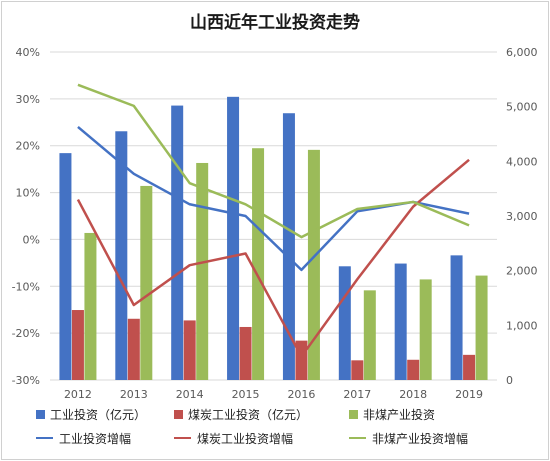  I want to click on legend-item: 煤炭工业投资（亿元）, so click(261, 414).